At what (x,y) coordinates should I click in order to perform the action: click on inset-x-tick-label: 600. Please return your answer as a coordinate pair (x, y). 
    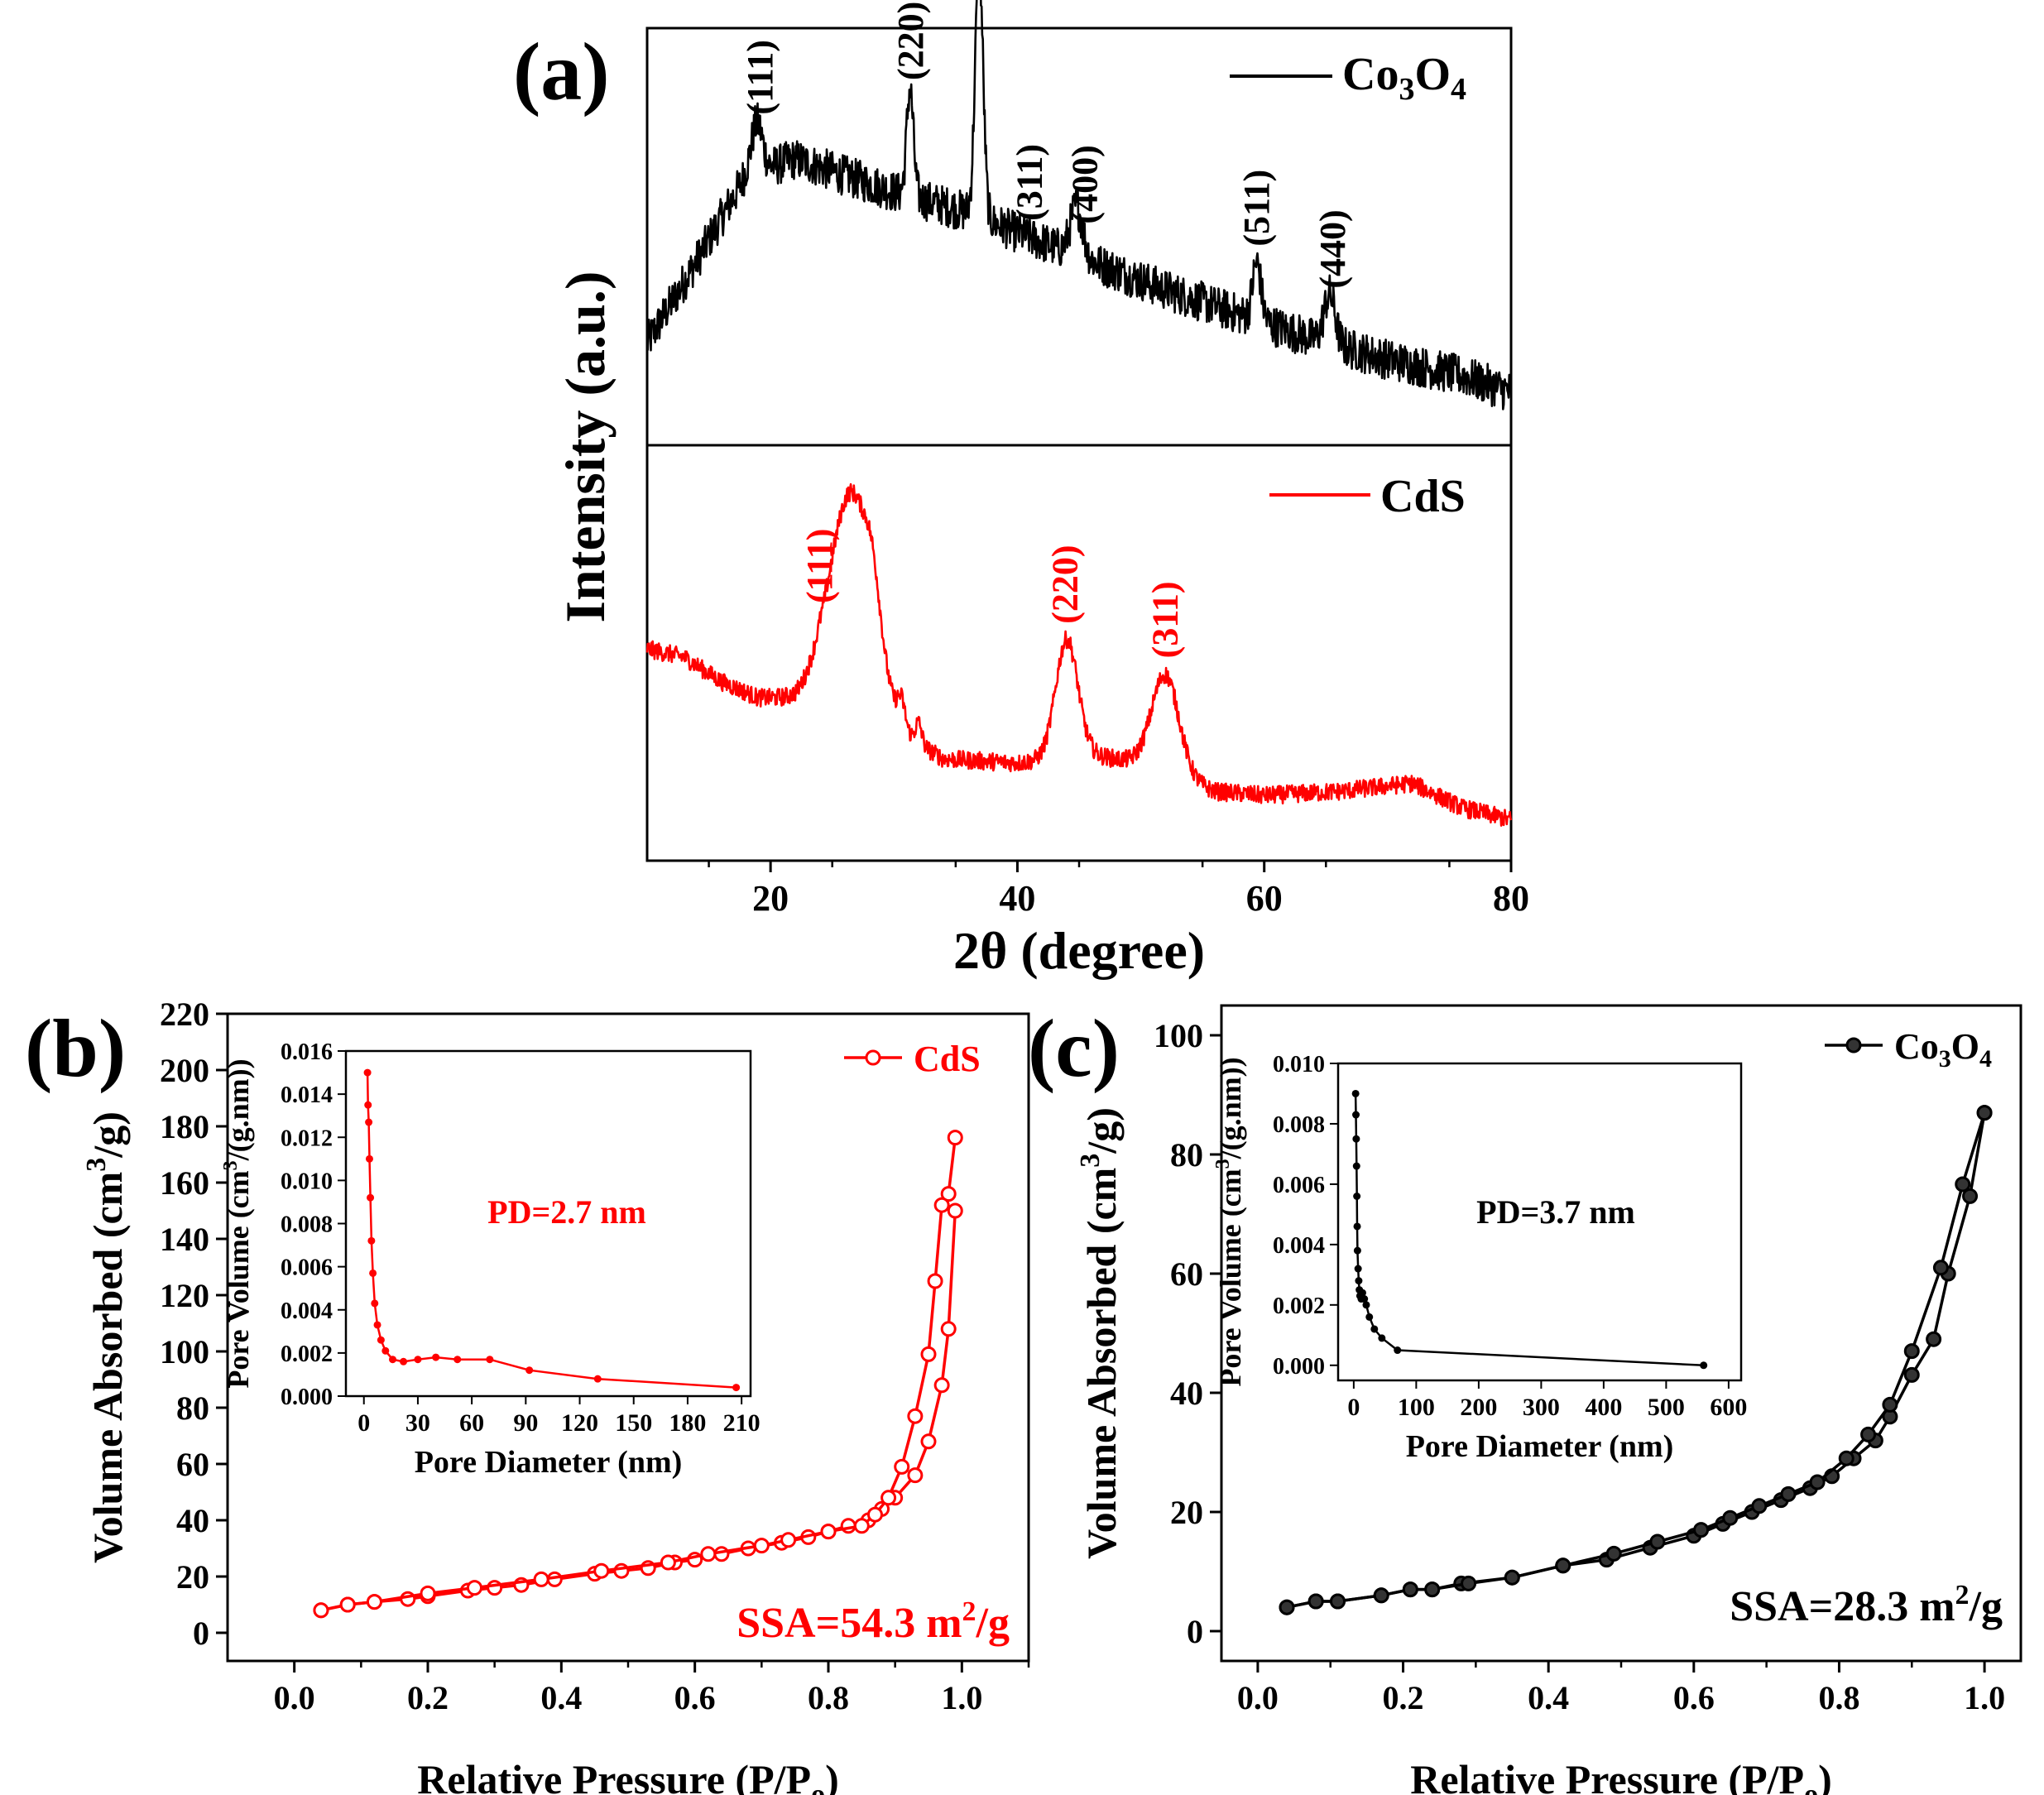
    Looking at the image, I should click on (1728, 1407).